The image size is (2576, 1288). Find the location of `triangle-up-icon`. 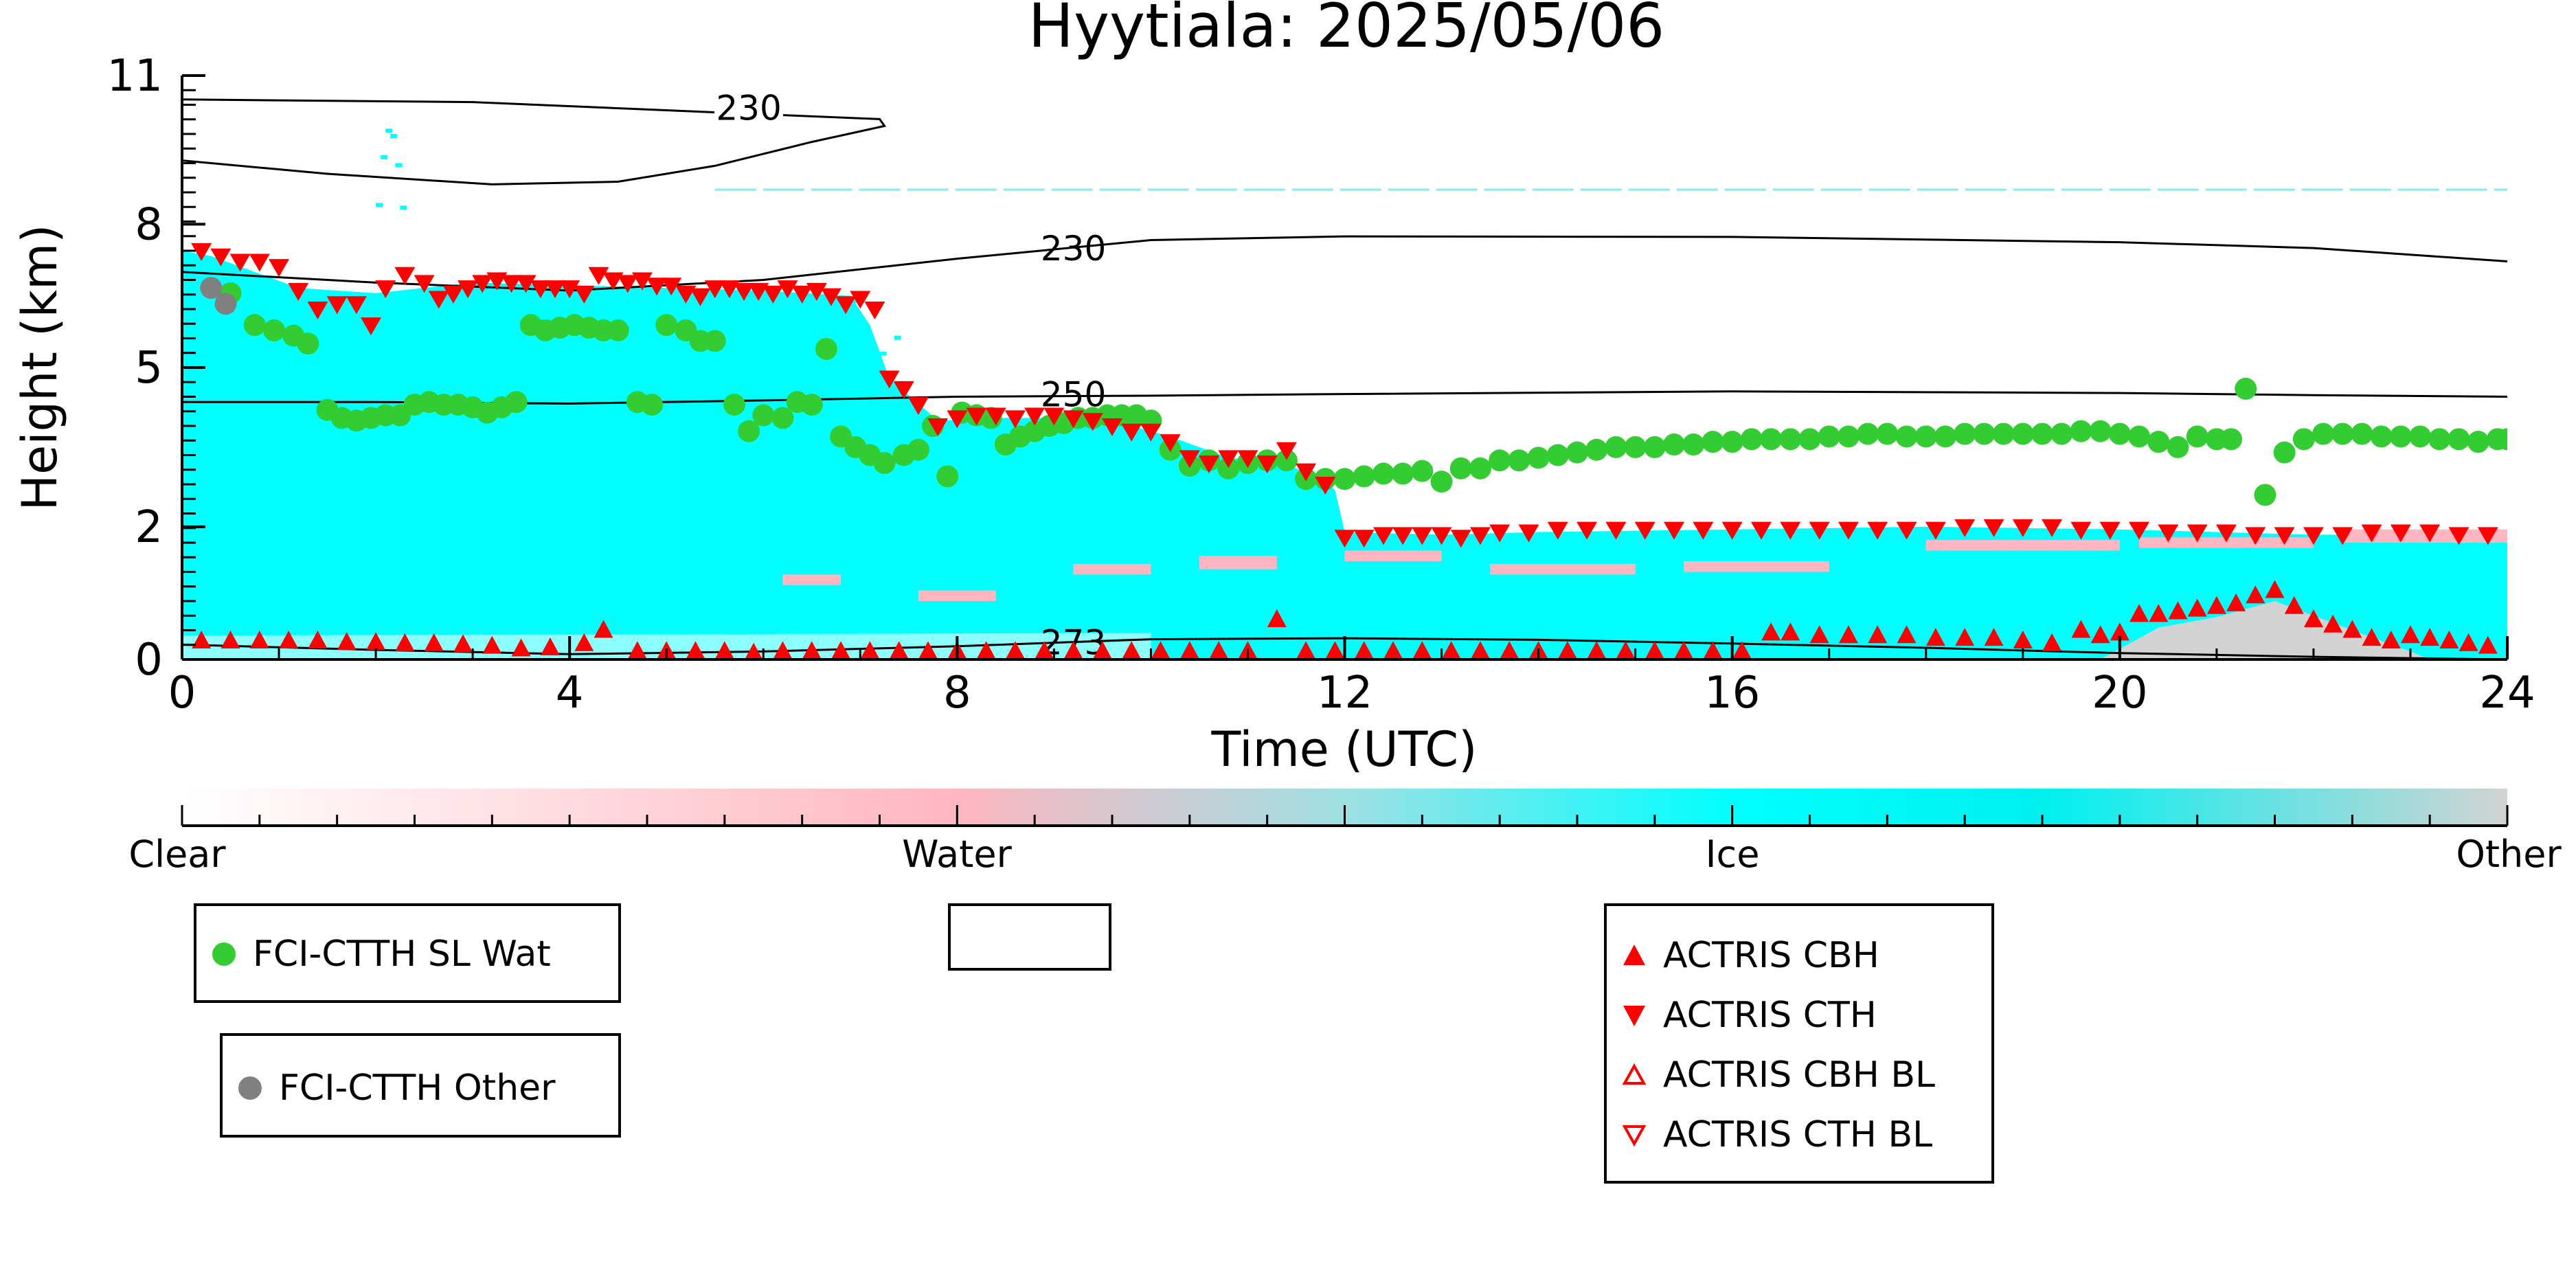

triangle-up-icon is located at coordinates (1634, 955).